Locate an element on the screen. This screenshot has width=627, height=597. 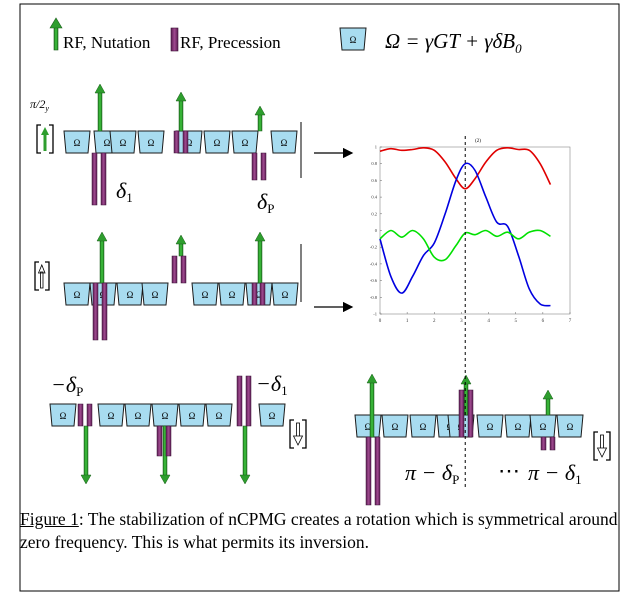
bracket-arrow-shaft is located at coordinates (602, 442).